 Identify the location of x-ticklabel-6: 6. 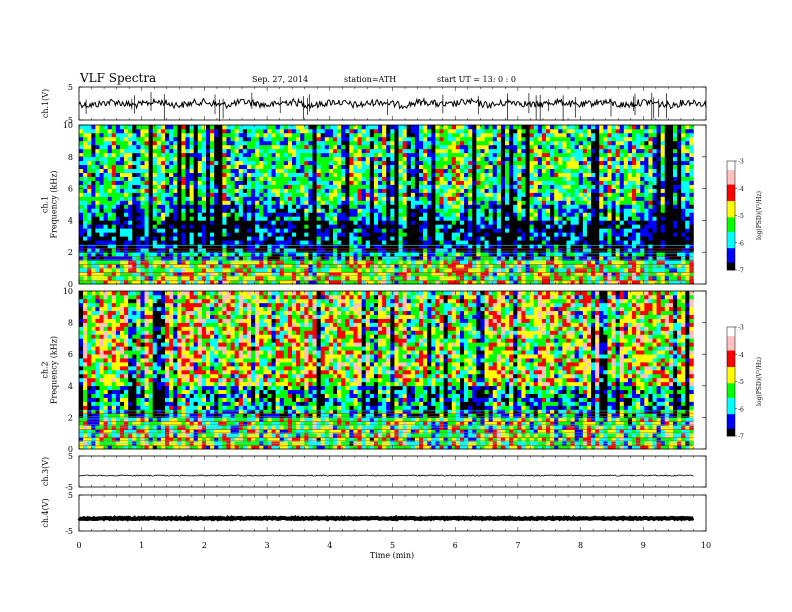
(455, 545).